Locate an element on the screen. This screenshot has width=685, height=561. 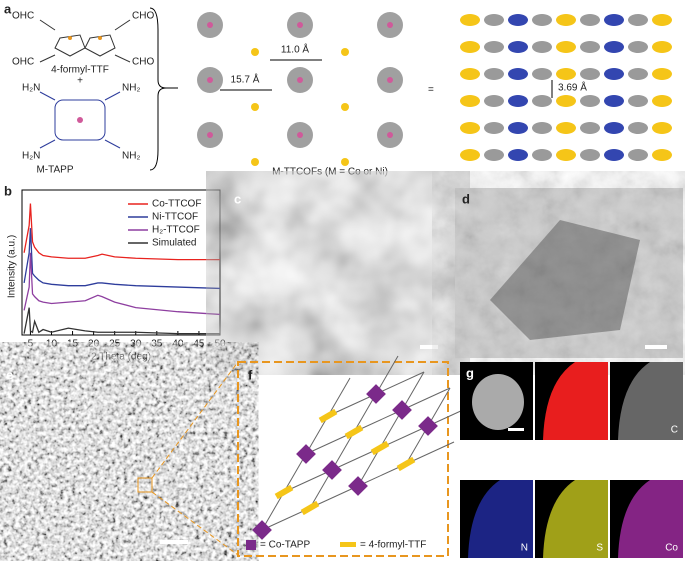
y-axis-title: Intensity (a.u.) is located at coordinates (12, 266).